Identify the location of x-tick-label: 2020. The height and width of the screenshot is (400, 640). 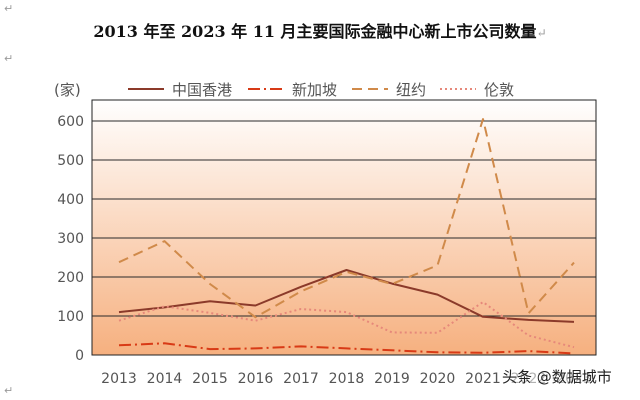
(438, 379).